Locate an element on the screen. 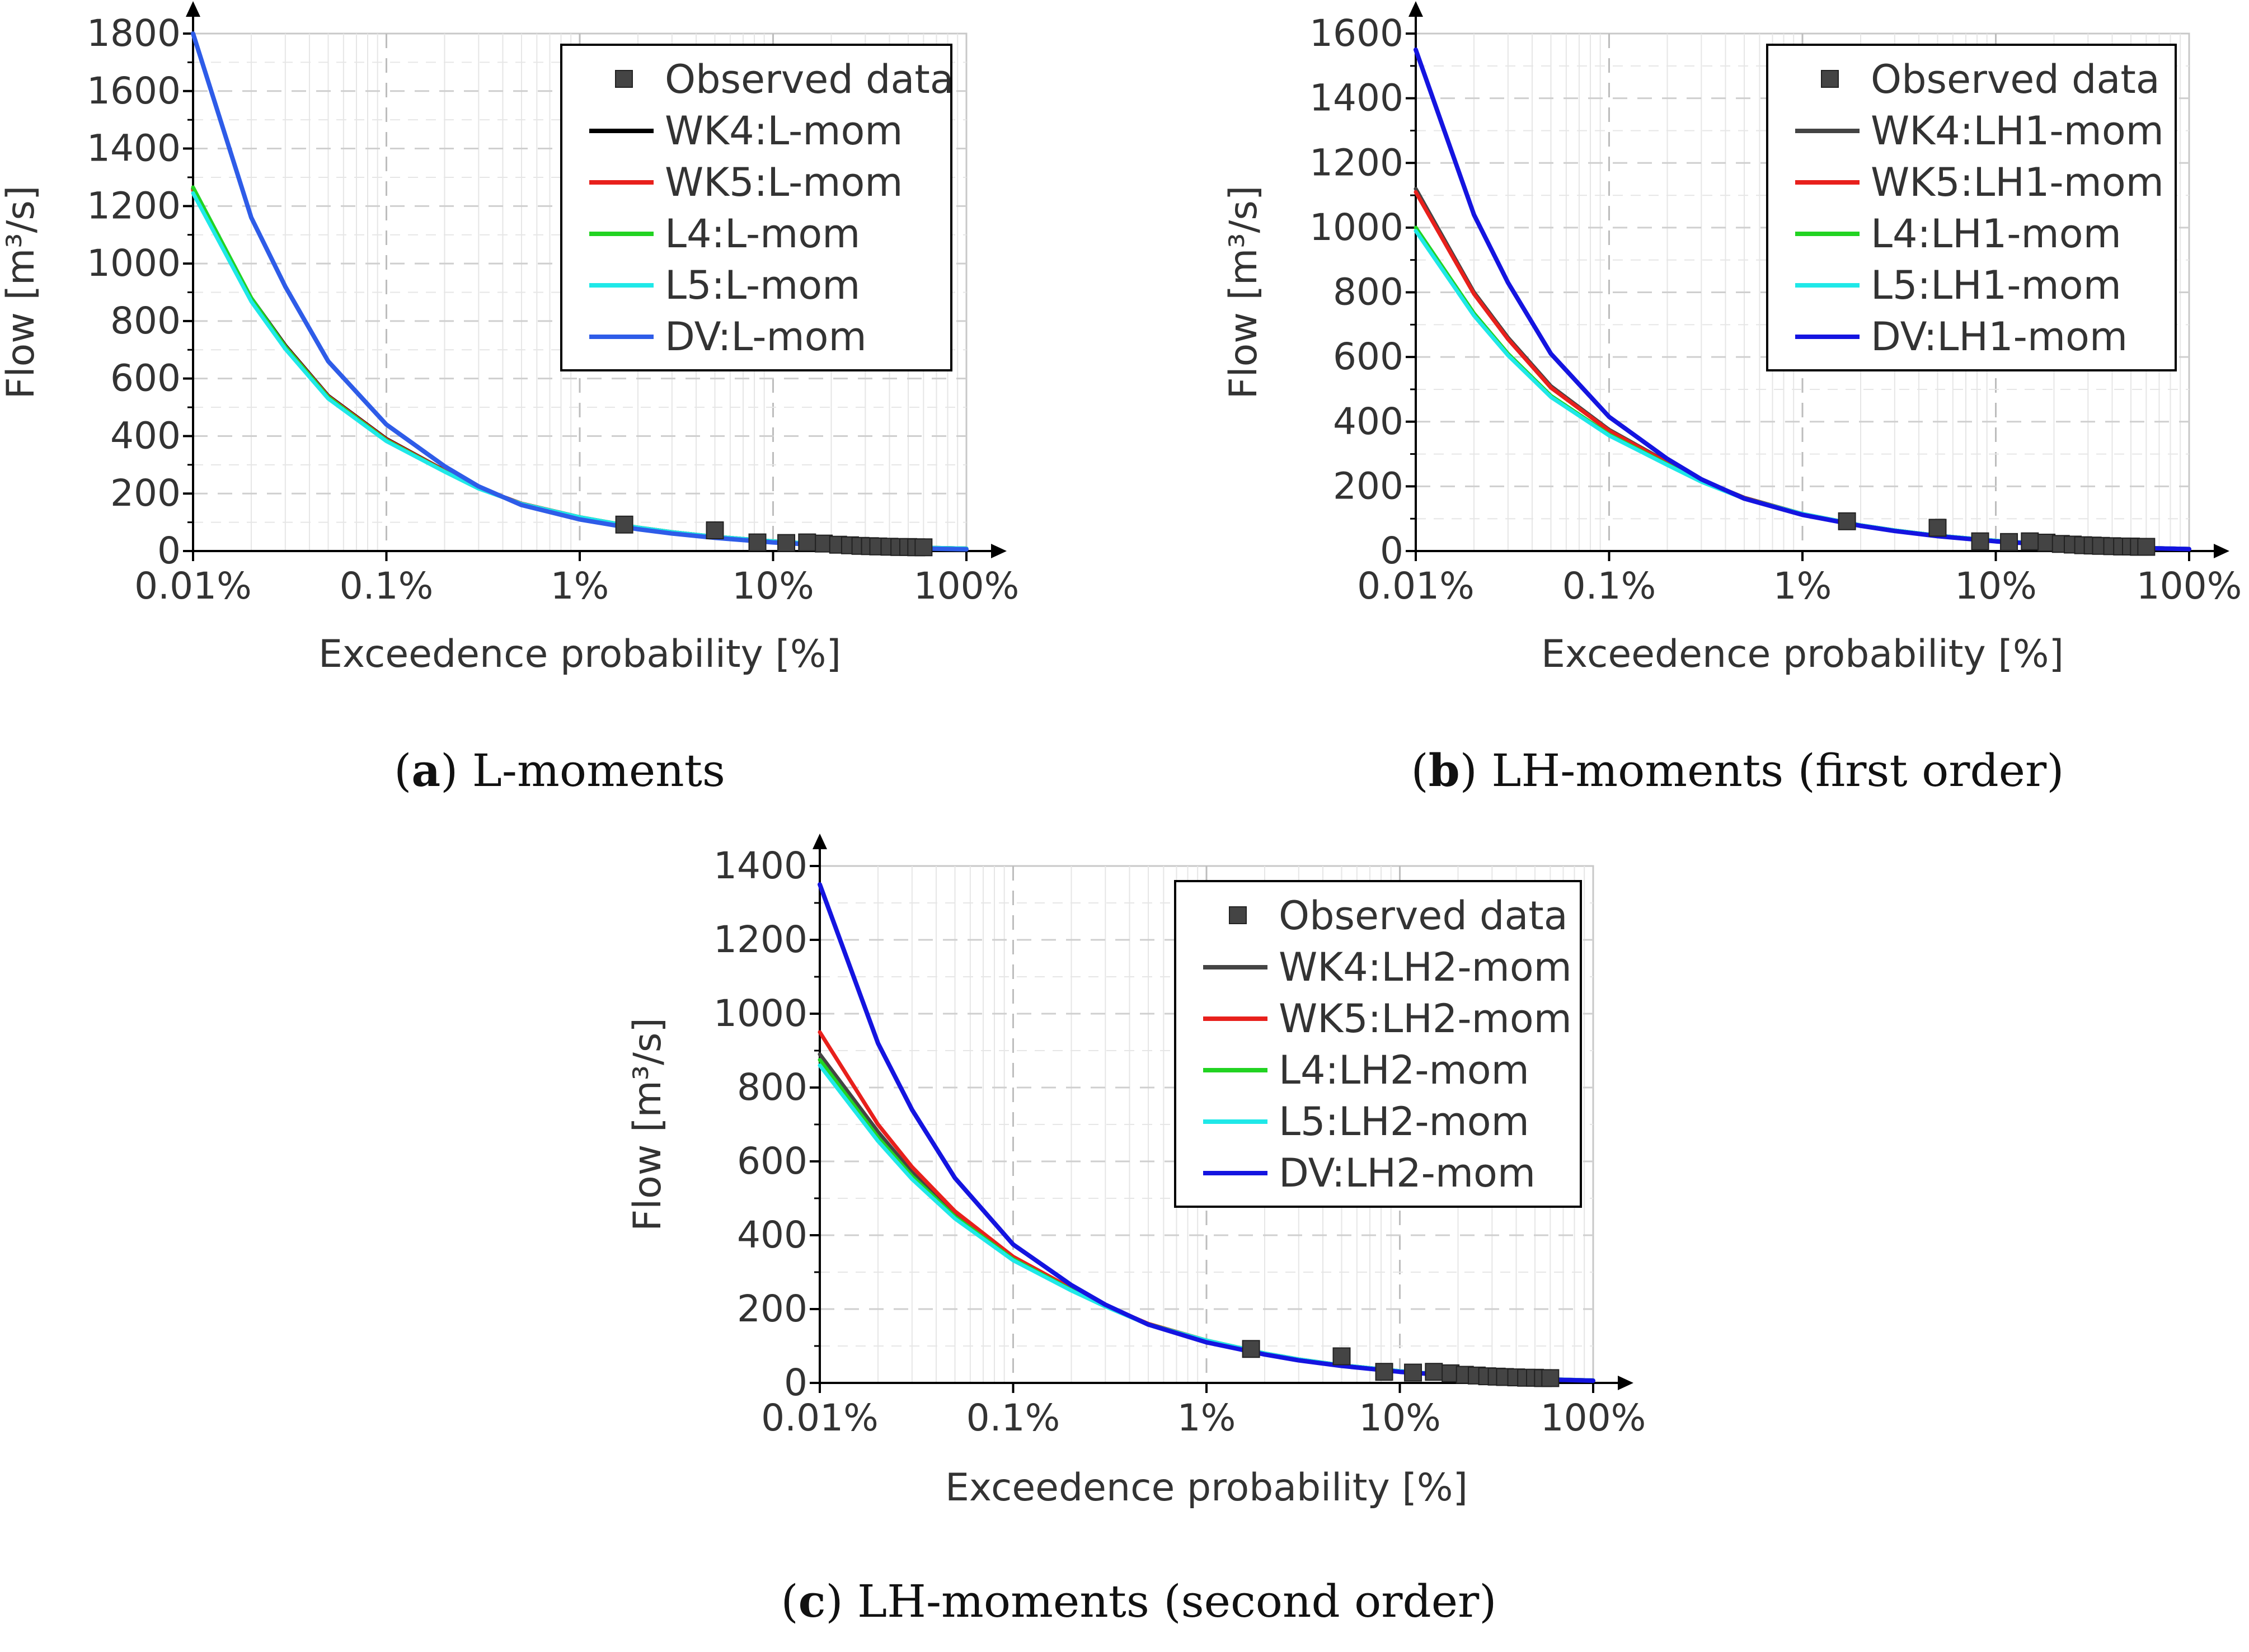 This screenshot has width=2249, height=1652. caption-text: ) LH-moments (first order) is located at coordinates (1762, 771).